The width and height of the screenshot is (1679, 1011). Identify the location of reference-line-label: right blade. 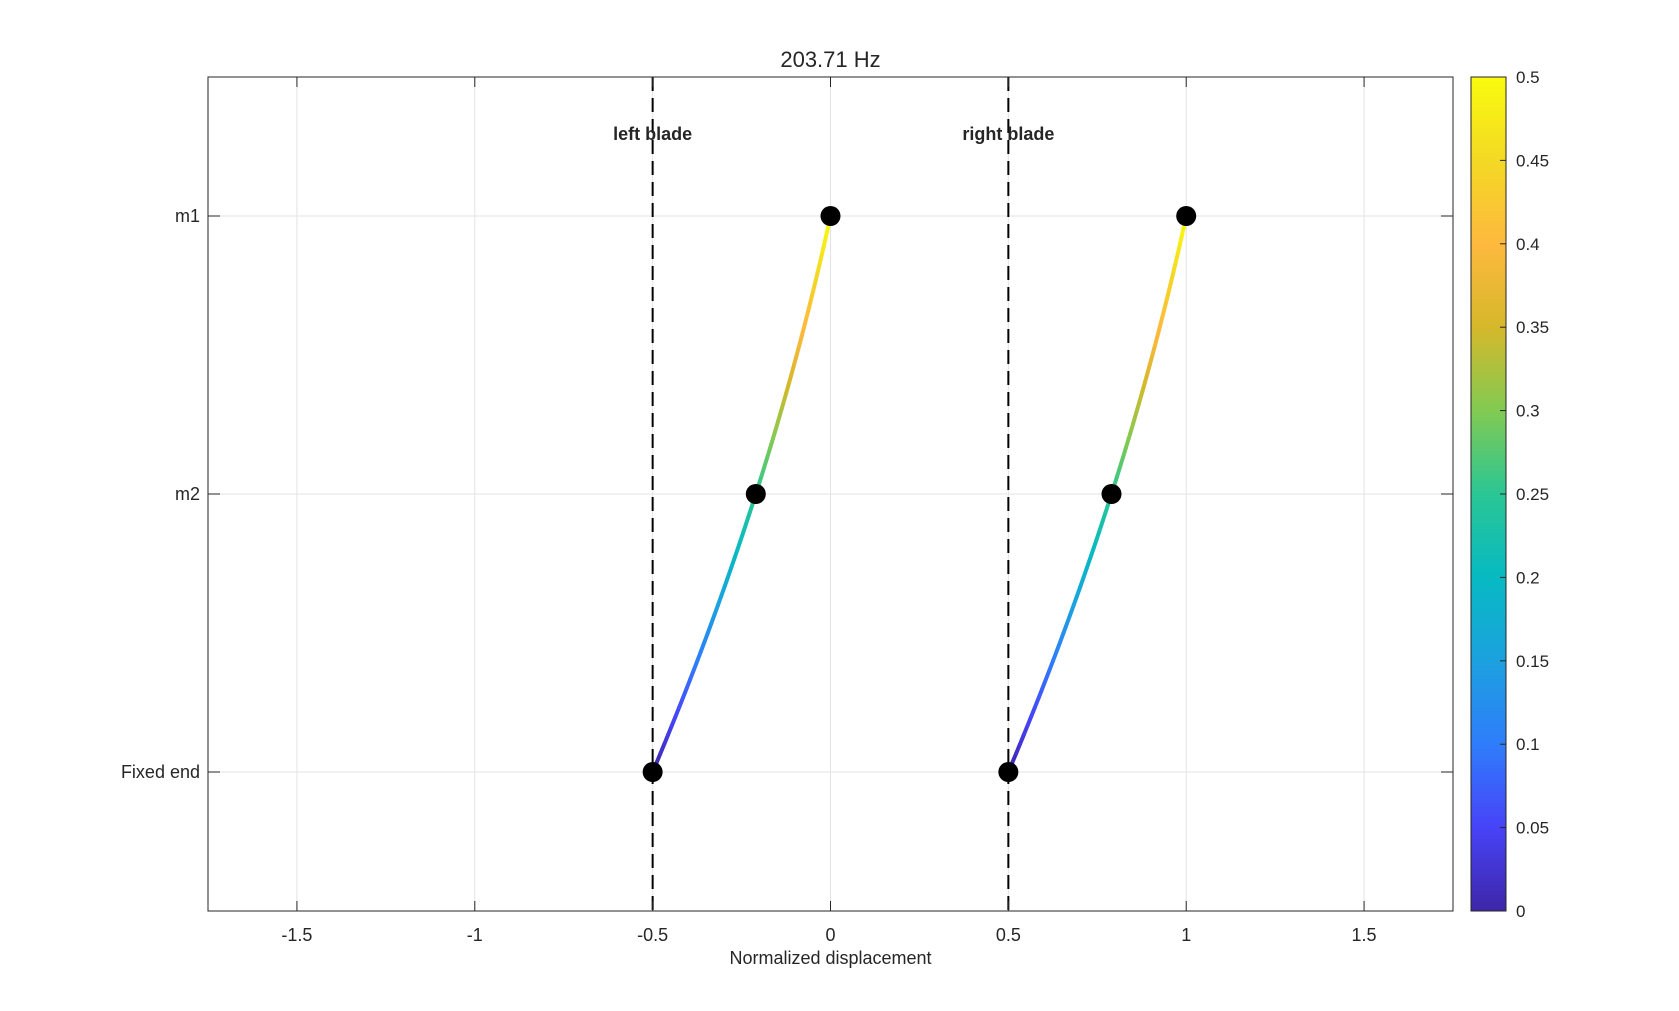
(1008, 134).